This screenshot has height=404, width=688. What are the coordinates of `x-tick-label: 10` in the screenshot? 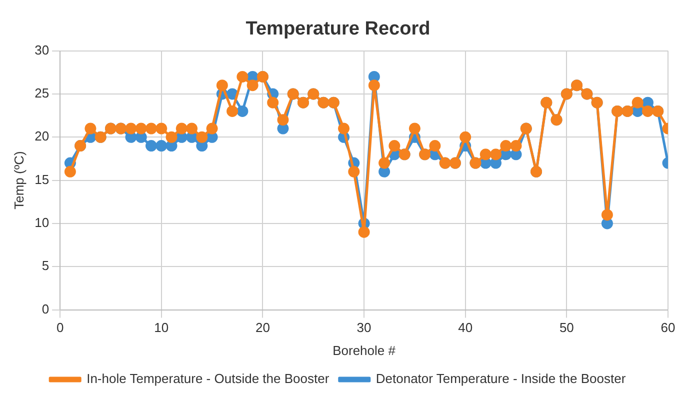 It's located at (161, 328).